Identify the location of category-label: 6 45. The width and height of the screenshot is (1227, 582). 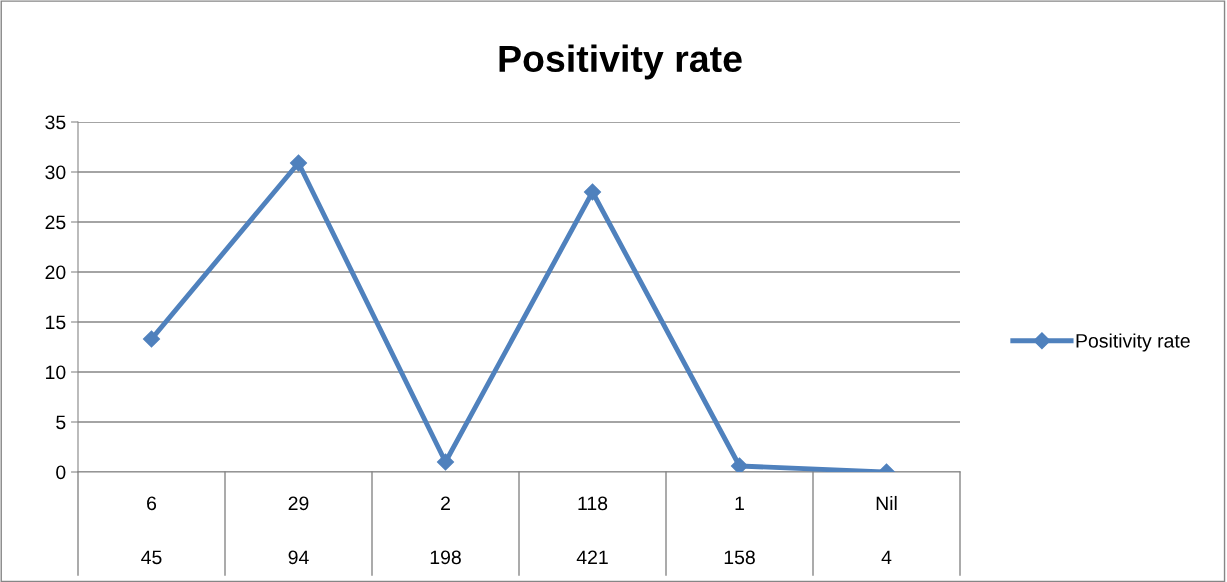
(151, 530).